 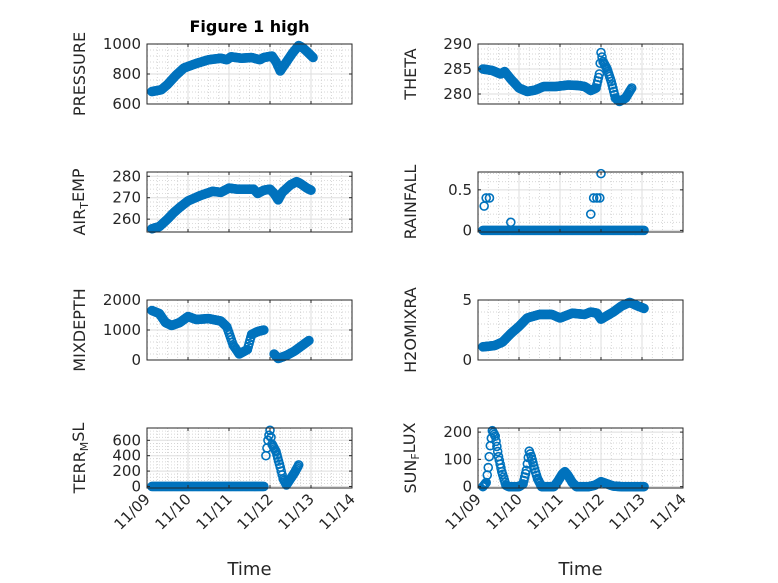 What do you see at coordinates (79, 222) in the screenshot?
I see `ylabel-main: AIR` at bounding box center [79, 222].